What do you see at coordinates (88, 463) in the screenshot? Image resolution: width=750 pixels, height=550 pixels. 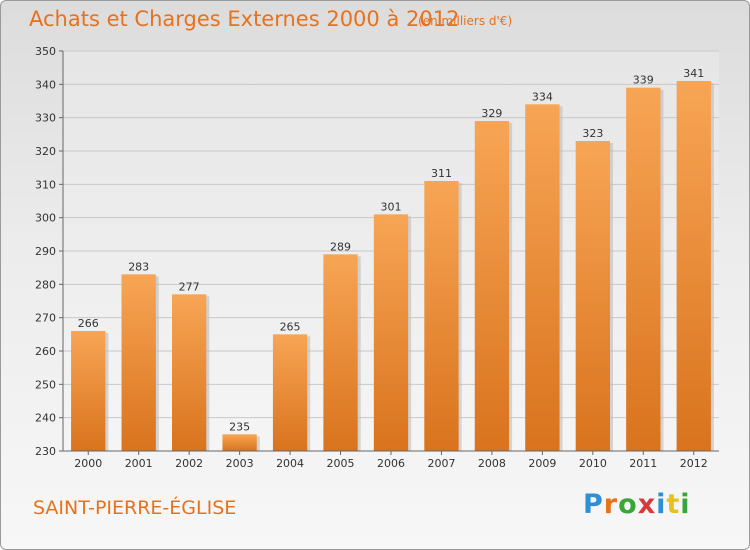 I see `x-tick-label-2000: 2000` at bounding box center [88, 463].